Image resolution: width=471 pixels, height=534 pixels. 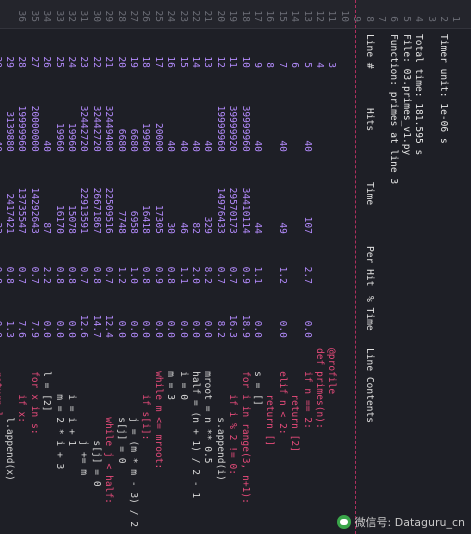 I want to click on row-code: s[j] = 0, so click(x=121, y=406).